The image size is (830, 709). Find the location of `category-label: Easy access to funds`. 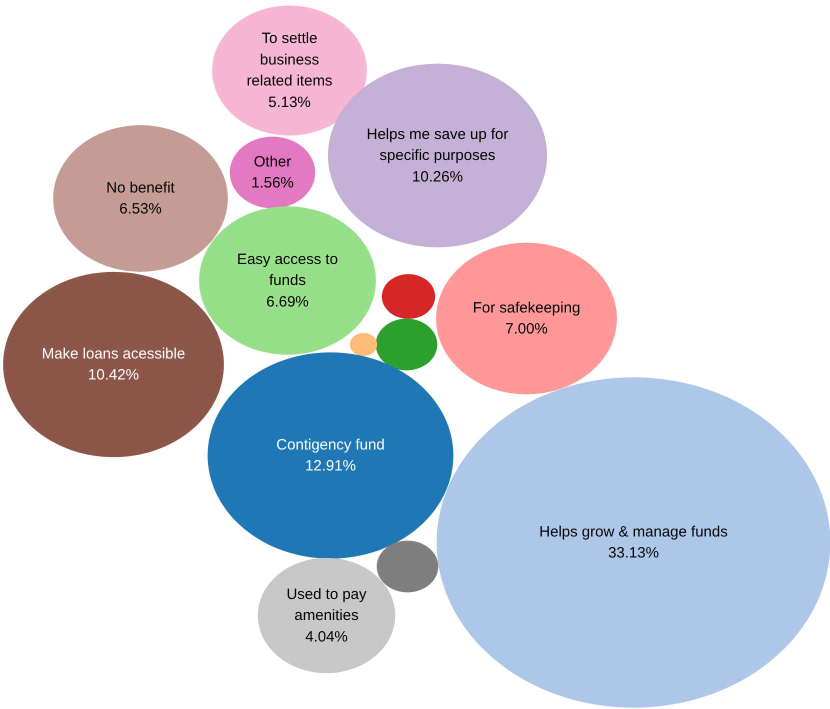

category-label: Easy access to funds is located at coordinates (287, 269).